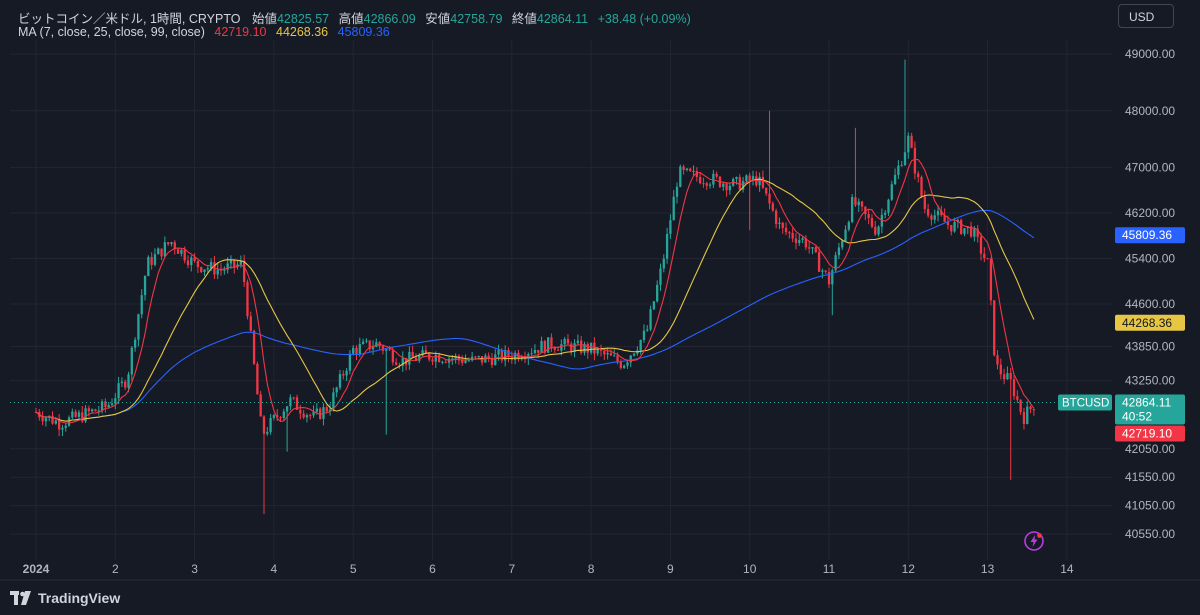 This screenshot has height=615, width=1200. What do you see at coordinates (1156, 307) in the screenshot?
I see `price-axis` at bounding box center [1156, 307].